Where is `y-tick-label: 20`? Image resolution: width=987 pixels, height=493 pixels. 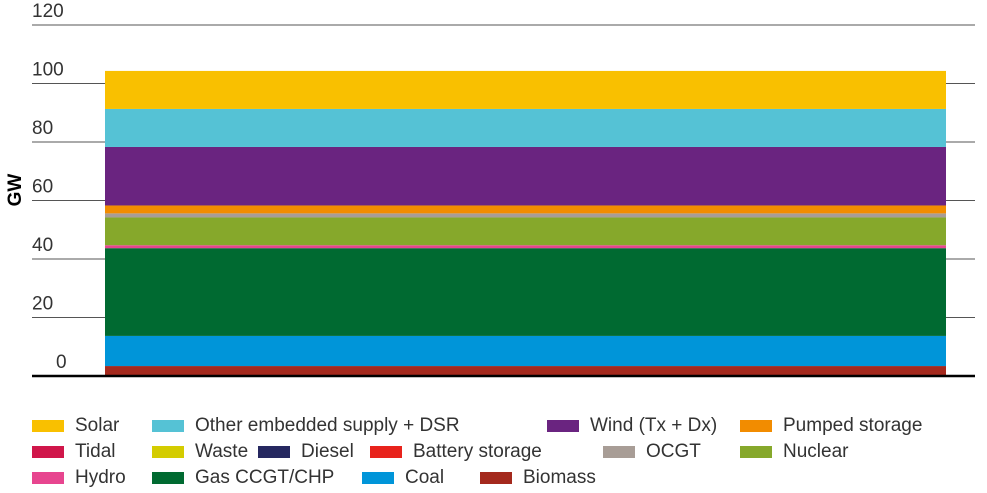
y-tick-label: 20 is located at coordinates (42, 304).